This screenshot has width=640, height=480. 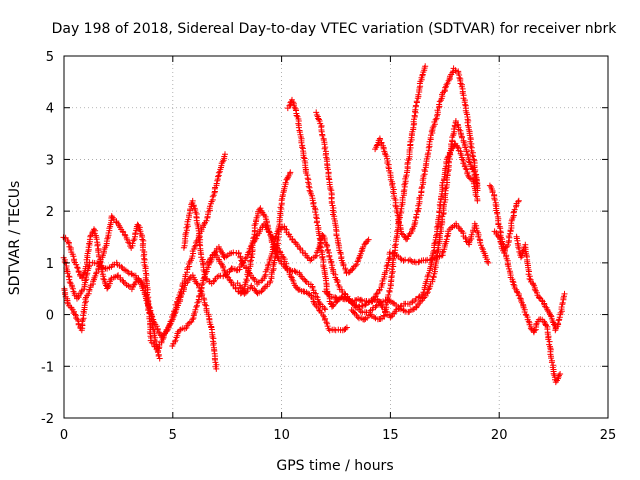 What do you see at coordinates (47, 367) in the screenshot?
I see `y-tick-label--1: -1` at bounding box center [47, 367].